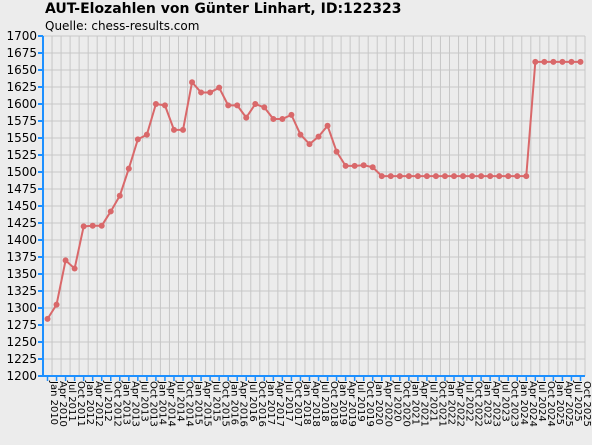  I want to click on x-tick-label: Jul 2024, so click(541, 401).